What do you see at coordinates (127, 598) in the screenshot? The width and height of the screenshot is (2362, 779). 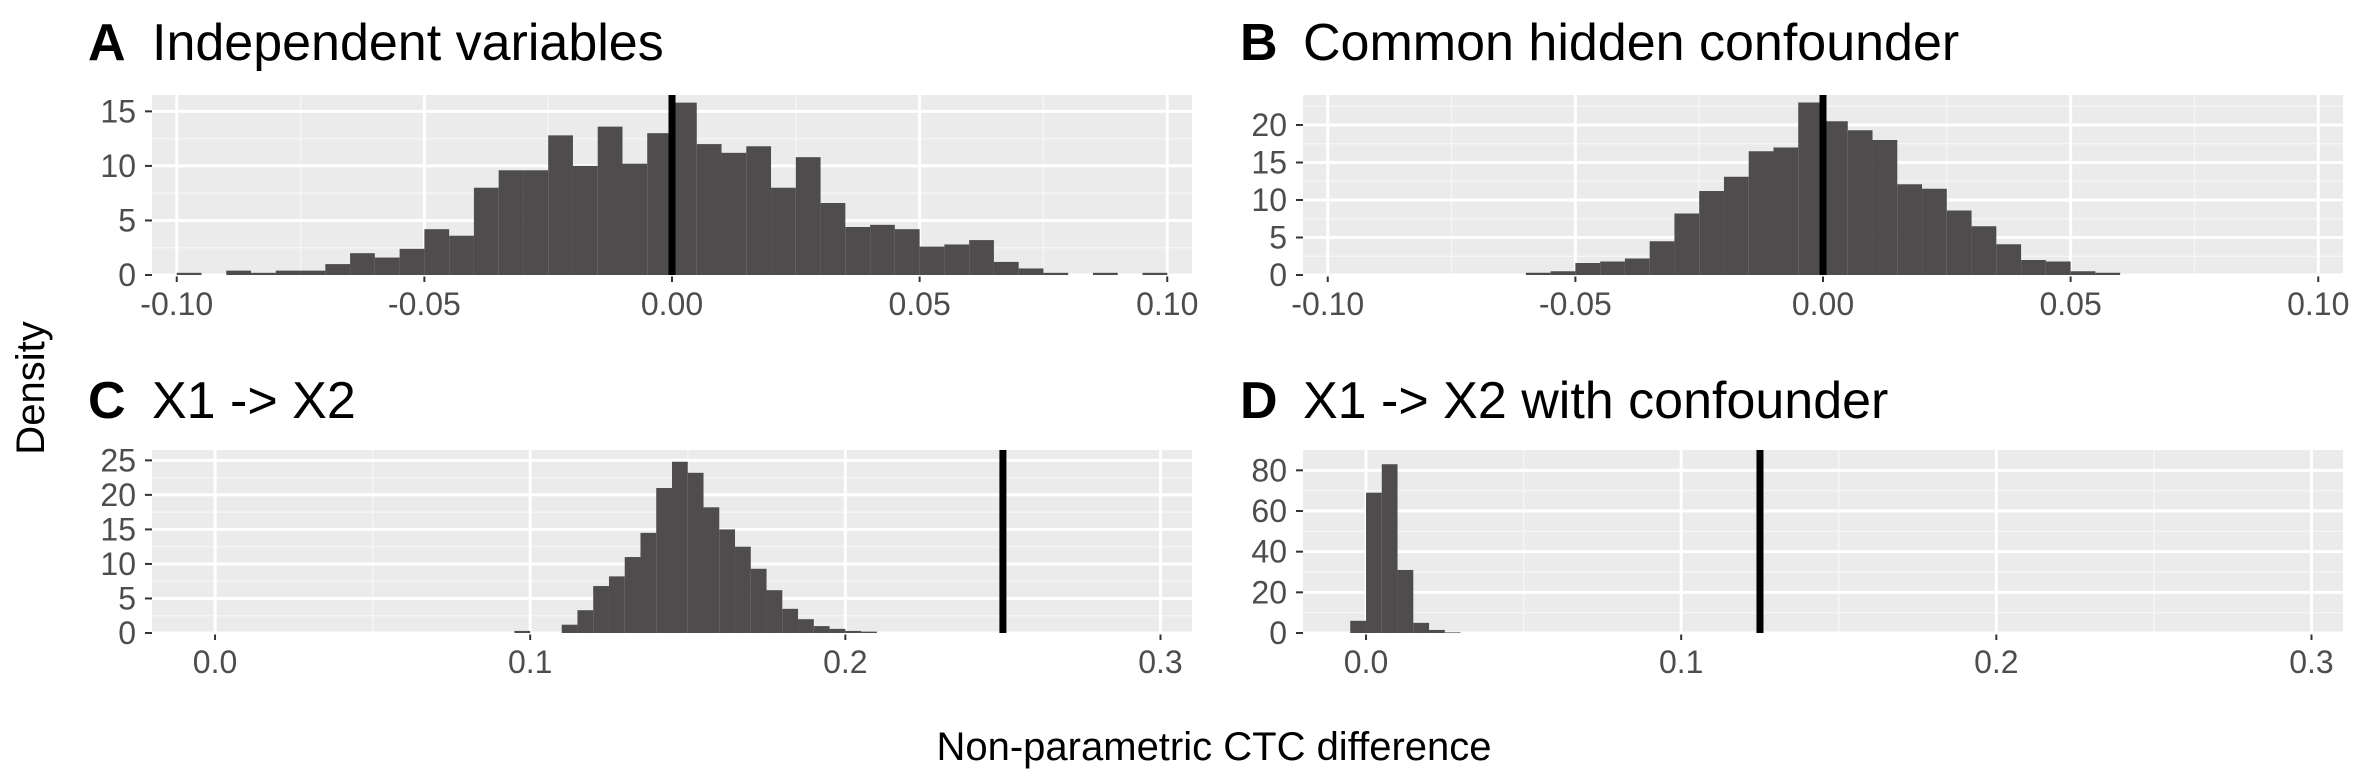 I see `panel-c-ytick-label: 5` at bounding box center [127, 598].